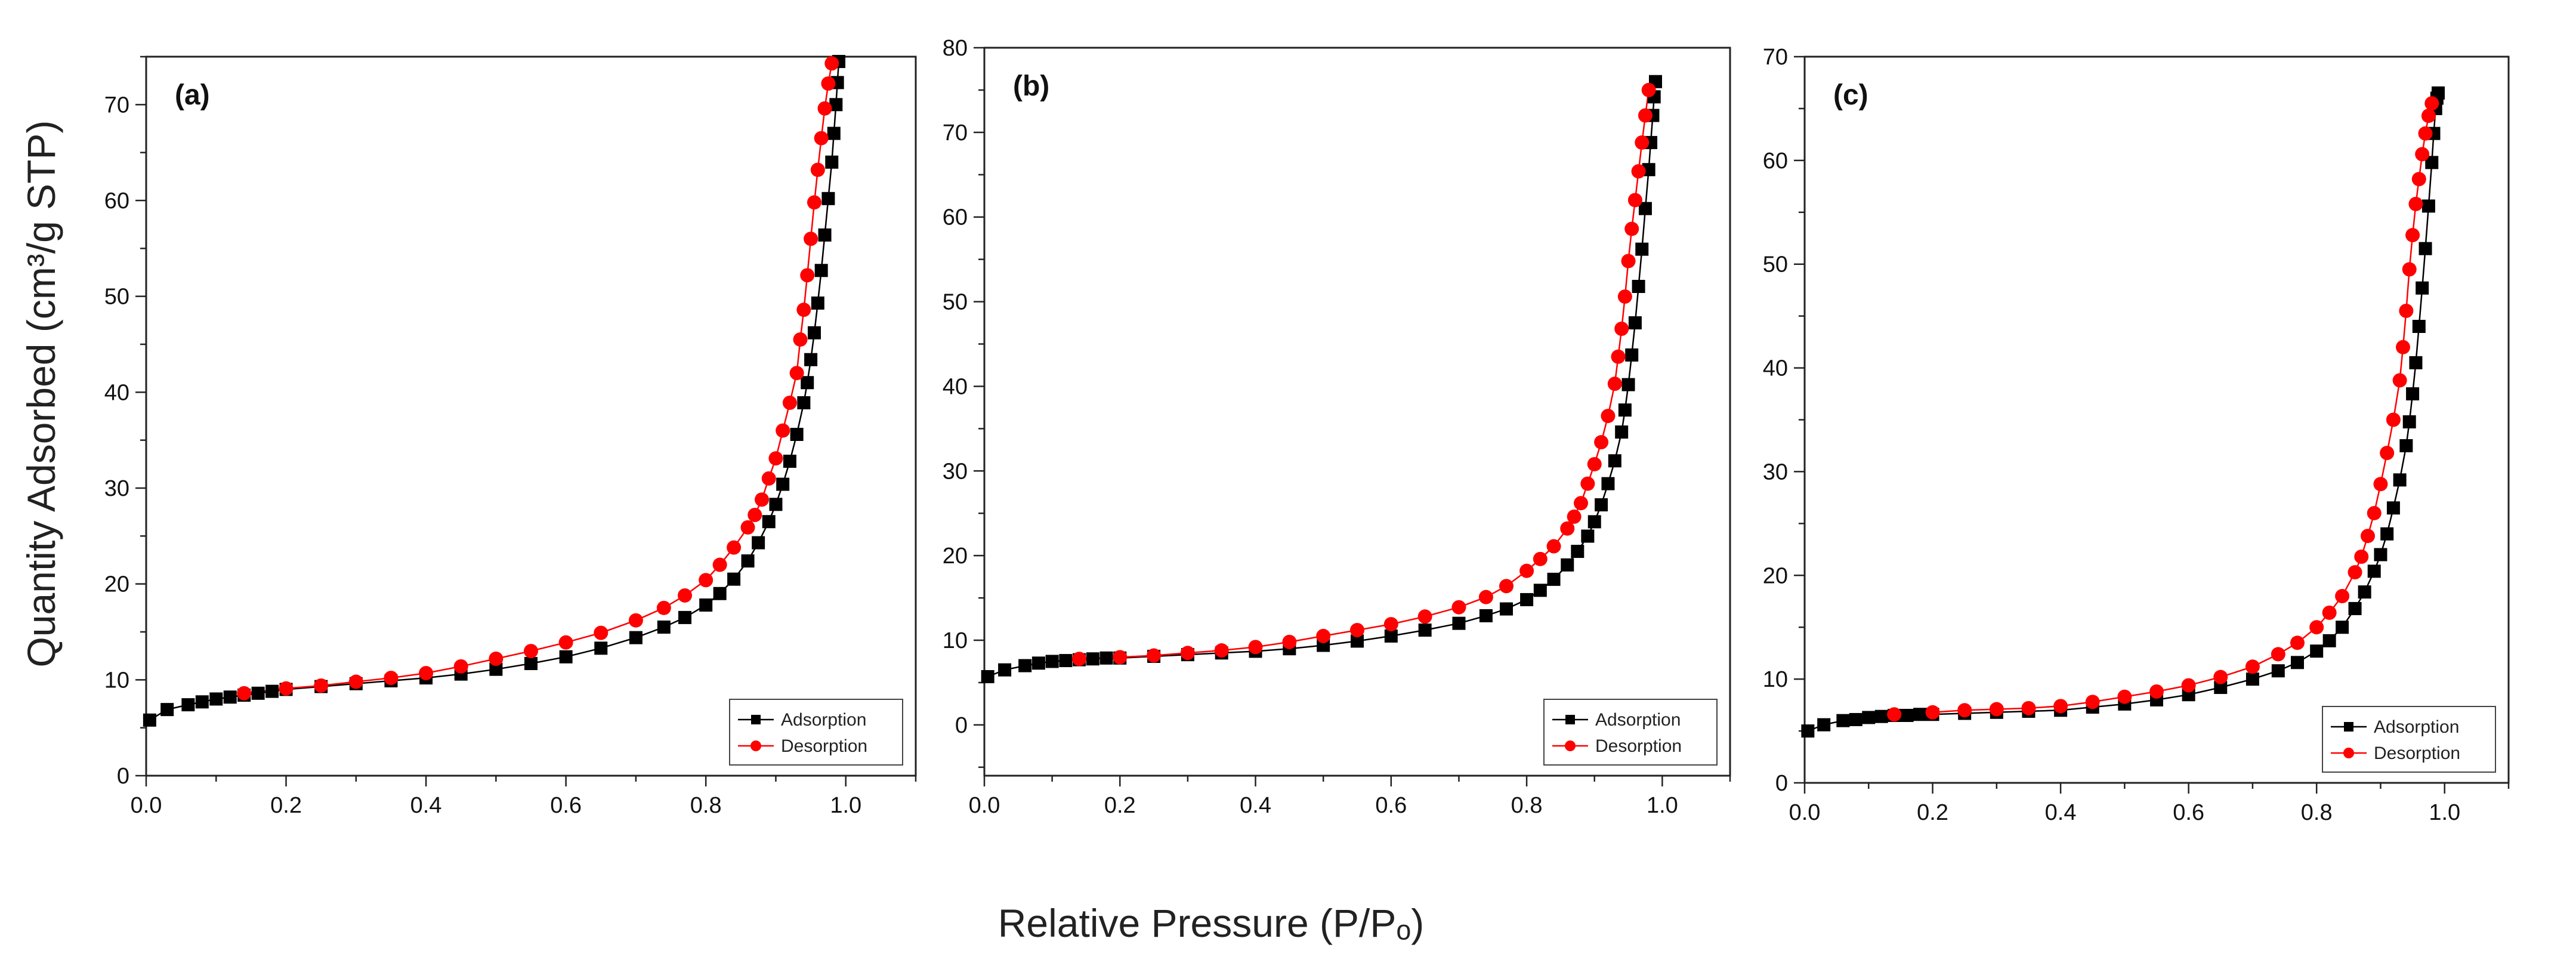 This screenshot has height=972, width=2576. Describe the element at coordinates (41, 393) in the screenshot. I see `y-axis-title: Quantity Adsorbed (cm³/g STP)` at that location.